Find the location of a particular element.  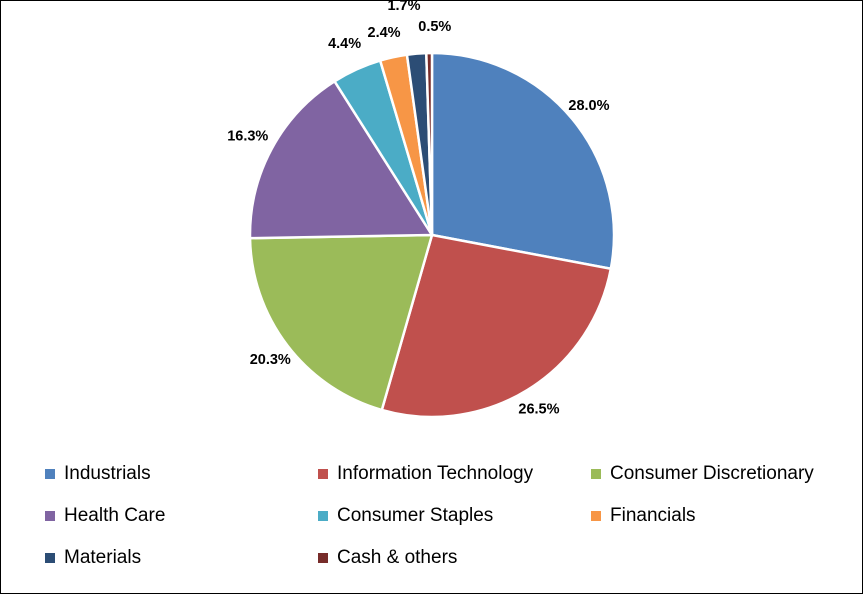

legend-swatch-cash-and-others is located at coordinates (323, 558).